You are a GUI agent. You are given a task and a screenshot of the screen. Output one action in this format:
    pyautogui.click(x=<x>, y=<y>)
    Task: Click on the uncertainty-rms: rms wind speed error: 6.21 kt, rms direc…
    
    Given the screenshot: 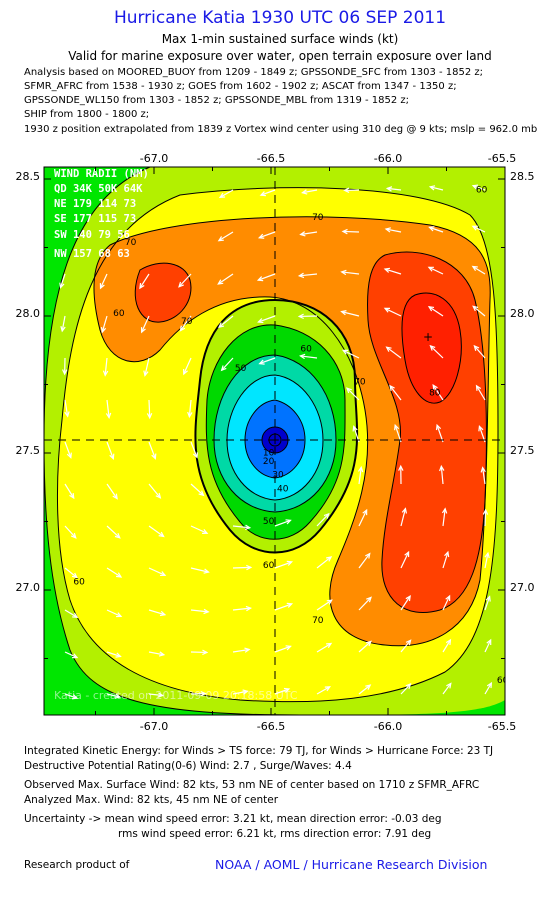 What is the action you would take?
    pyautogui.click(x=275, y=834)
    